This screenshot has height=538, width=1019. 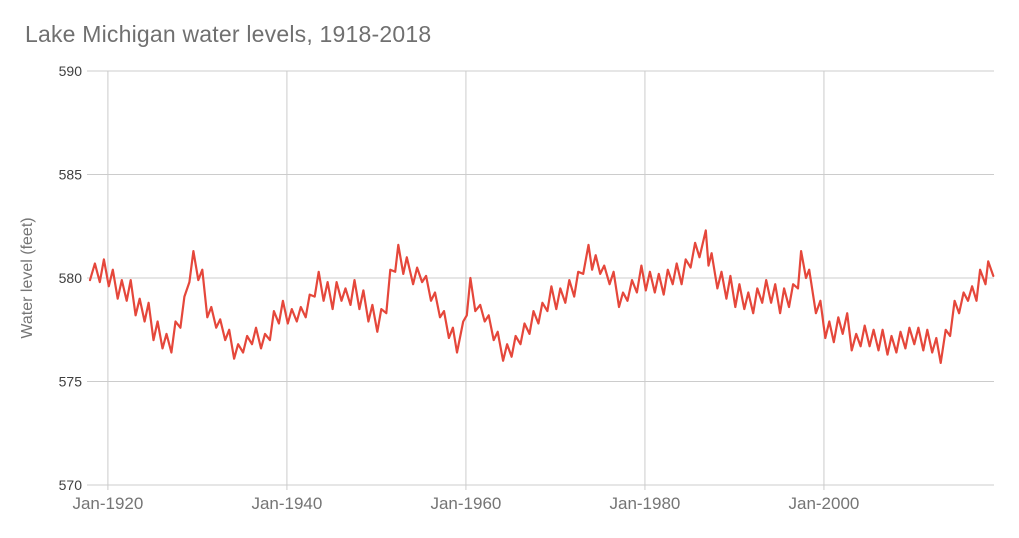 What do you see at coordinates (228, 34) in the screenshot?
I see `chart-title: Lake Michigan water levels, 1918-2018` at bounding box center [228, 34].